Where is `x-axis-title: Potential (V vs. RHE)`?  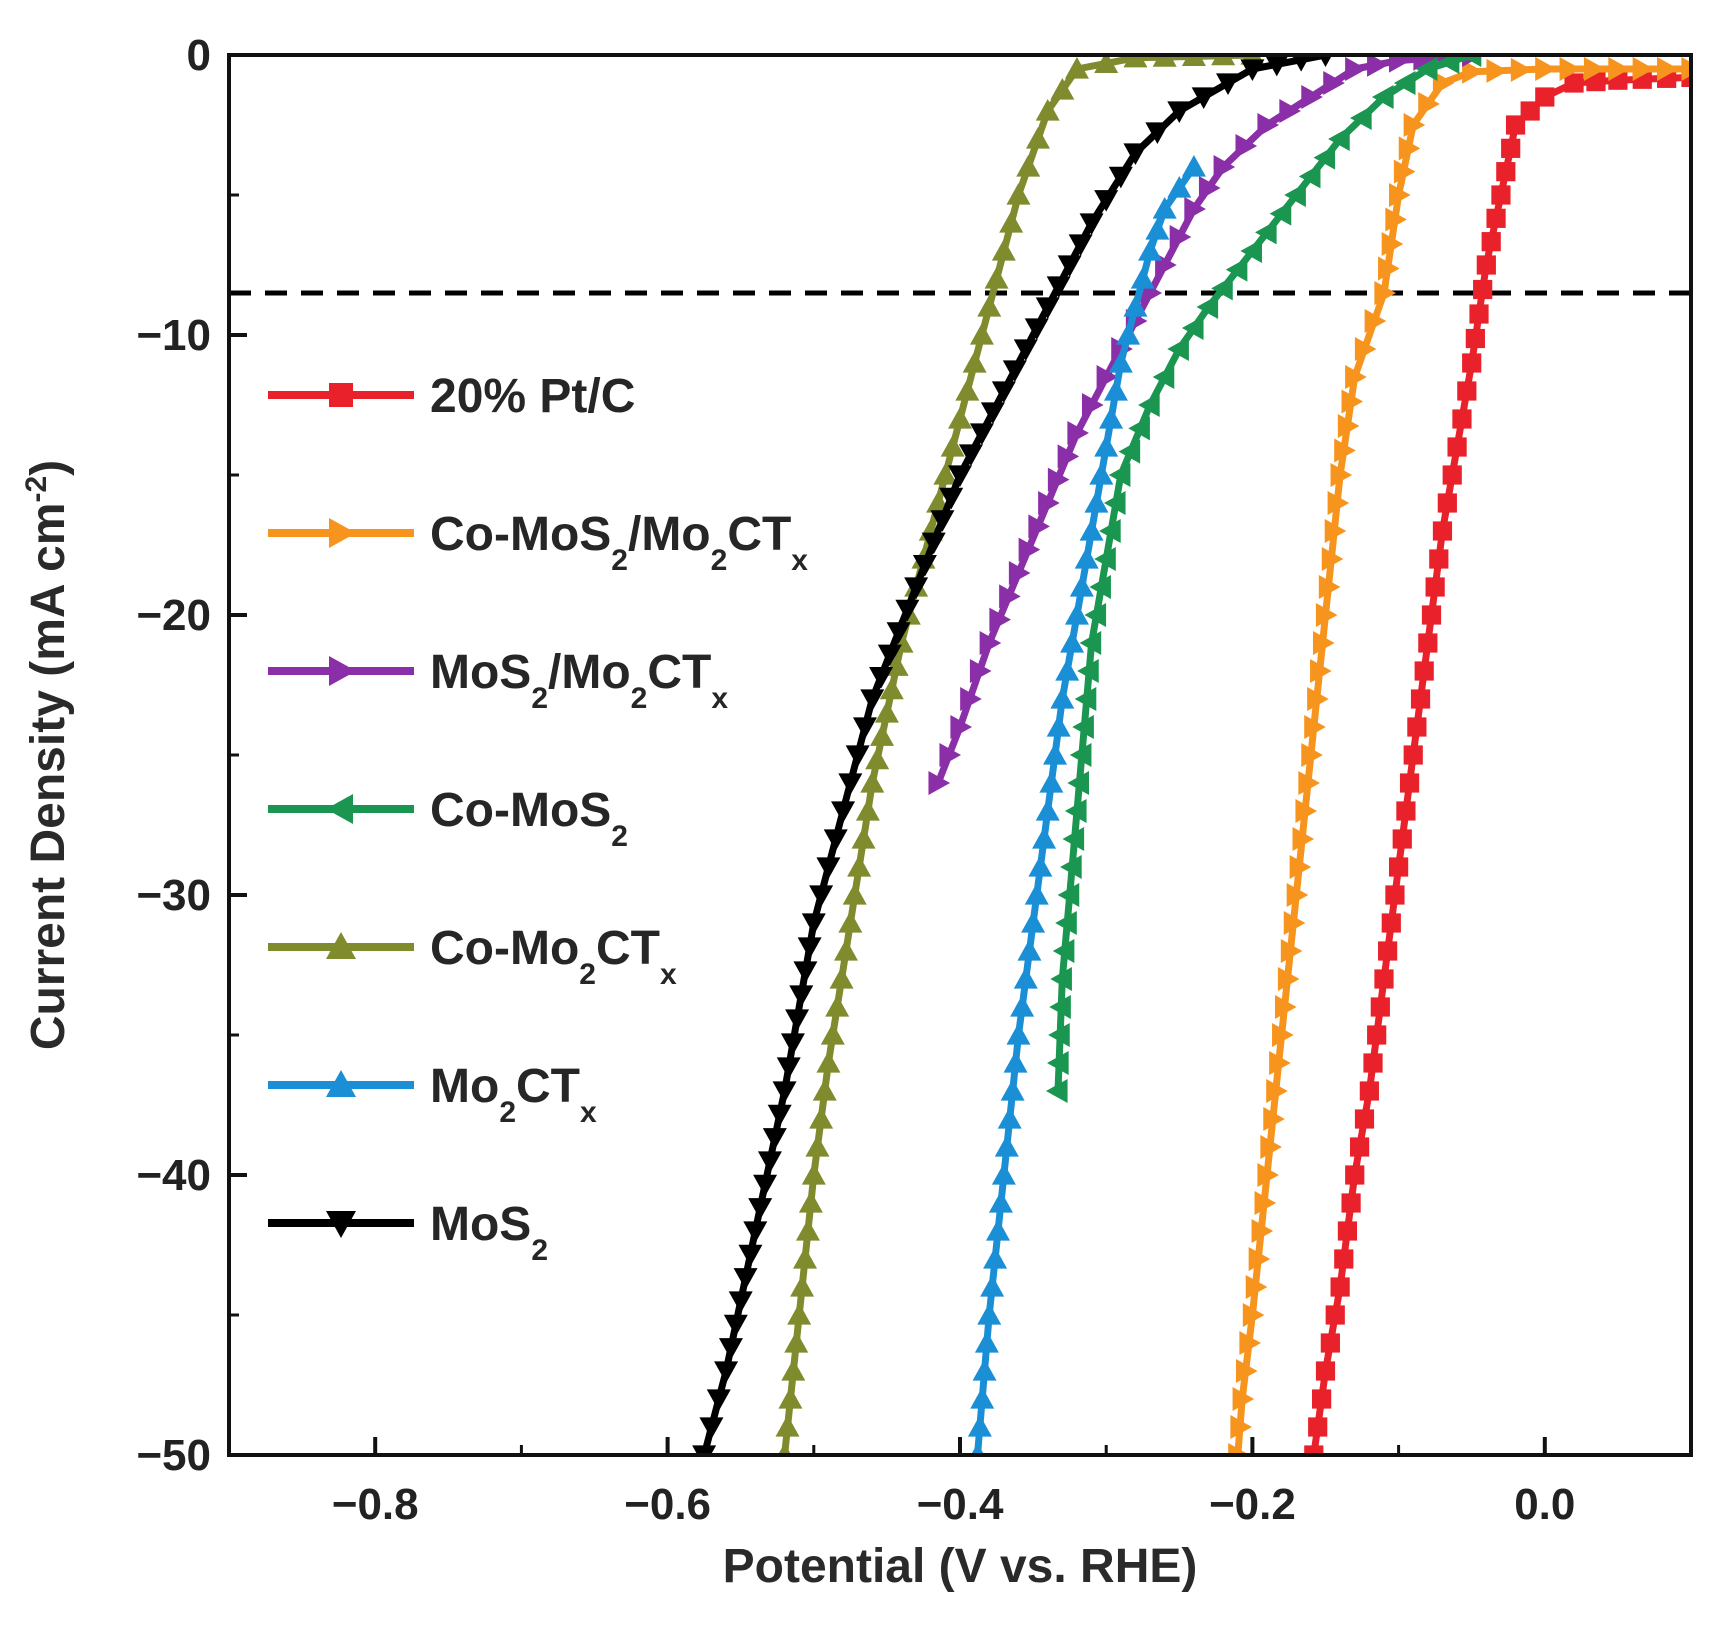
x-axis-title: Potential (V vs. RHE) is located at coordinates (960, 1566).